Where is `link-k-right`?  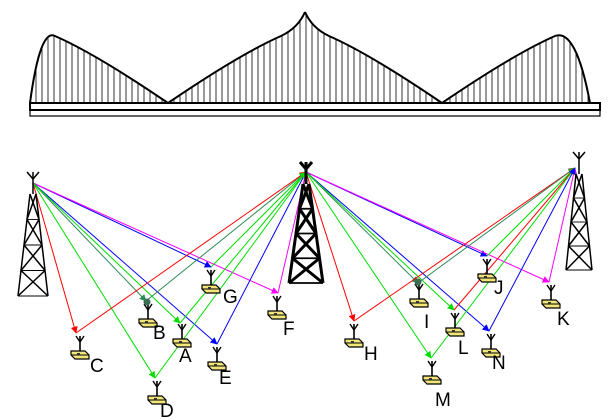 link-k-right is located at coordinates (563, 225).